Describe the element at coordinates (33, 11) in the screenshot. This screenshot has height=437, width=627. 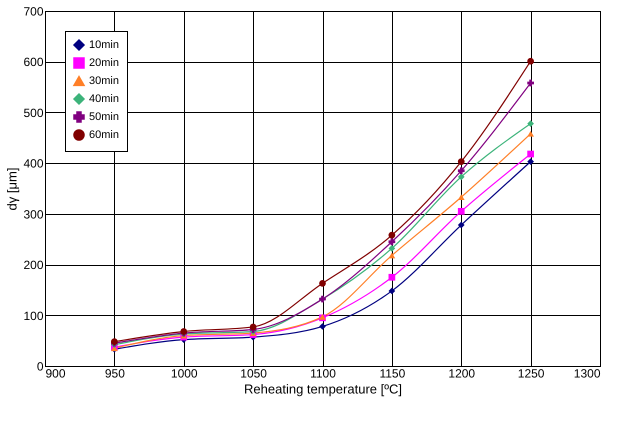
I see `y-tick-label: 700` at that location.